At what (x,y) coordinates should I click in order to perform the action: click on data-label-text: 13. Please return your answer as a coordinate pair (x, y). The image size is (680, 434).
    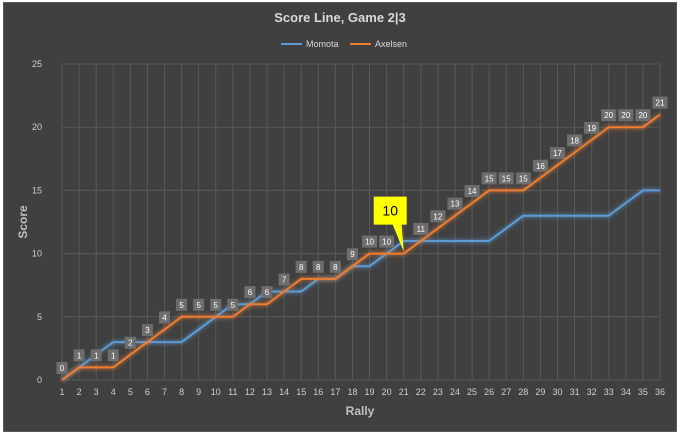
    Looking at the image, I should click on (455, 204).